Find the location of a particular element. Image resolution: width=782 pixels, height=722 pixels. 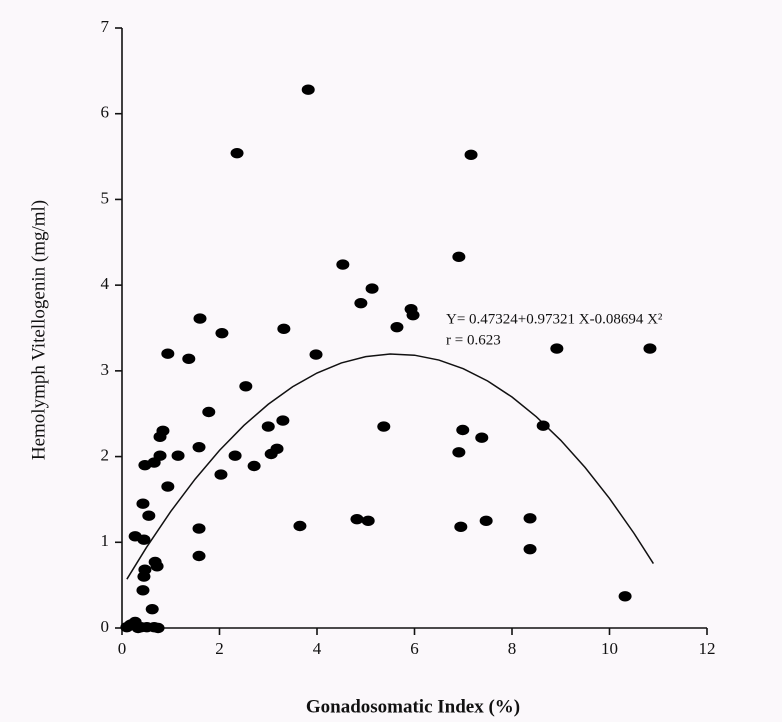

x-tick-label: 0 is located at coordinates (122, 648).